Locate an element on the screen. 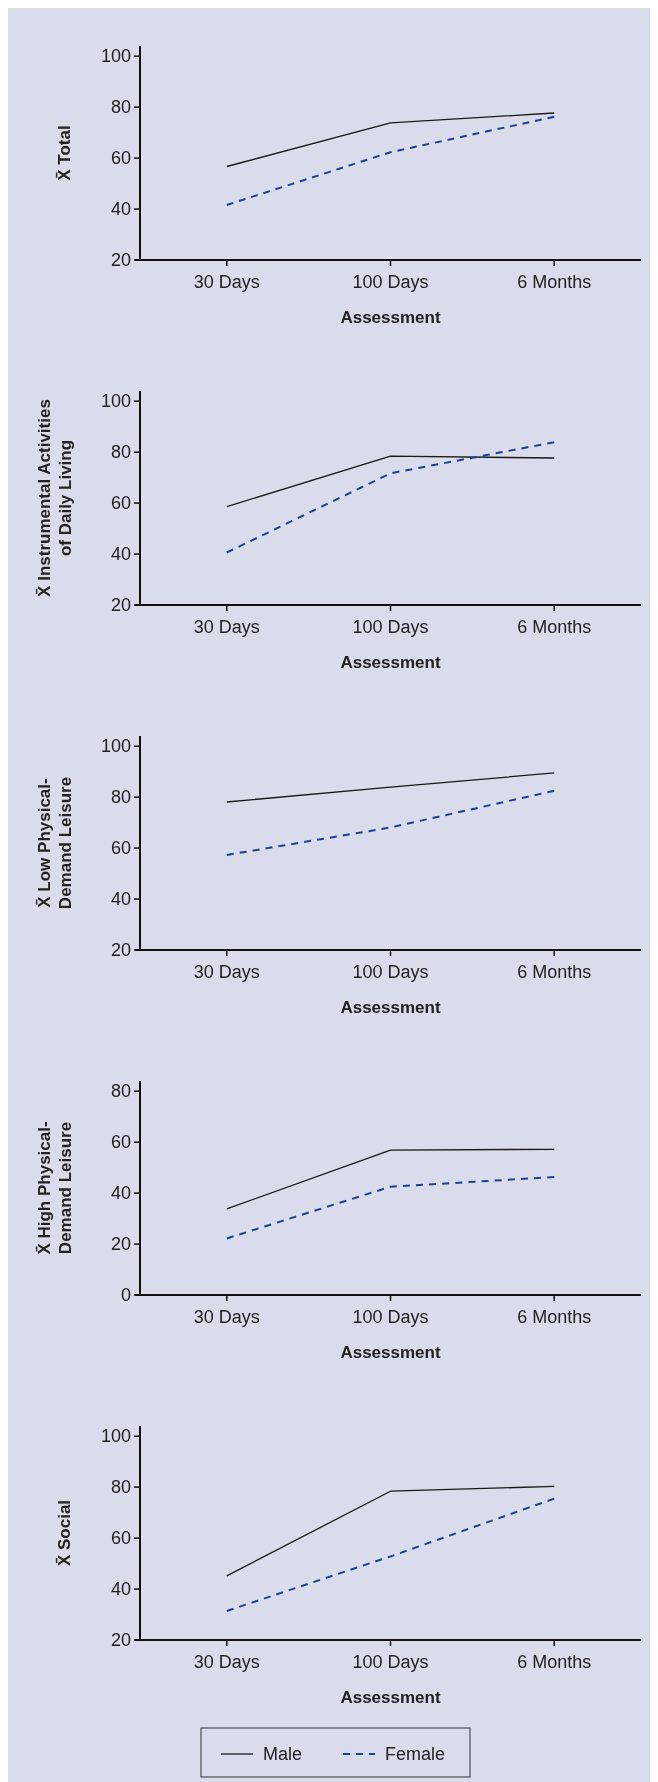 The image size is (658, 1782). y-axis-title: X̄ Total is located at coordinates (64, 153).